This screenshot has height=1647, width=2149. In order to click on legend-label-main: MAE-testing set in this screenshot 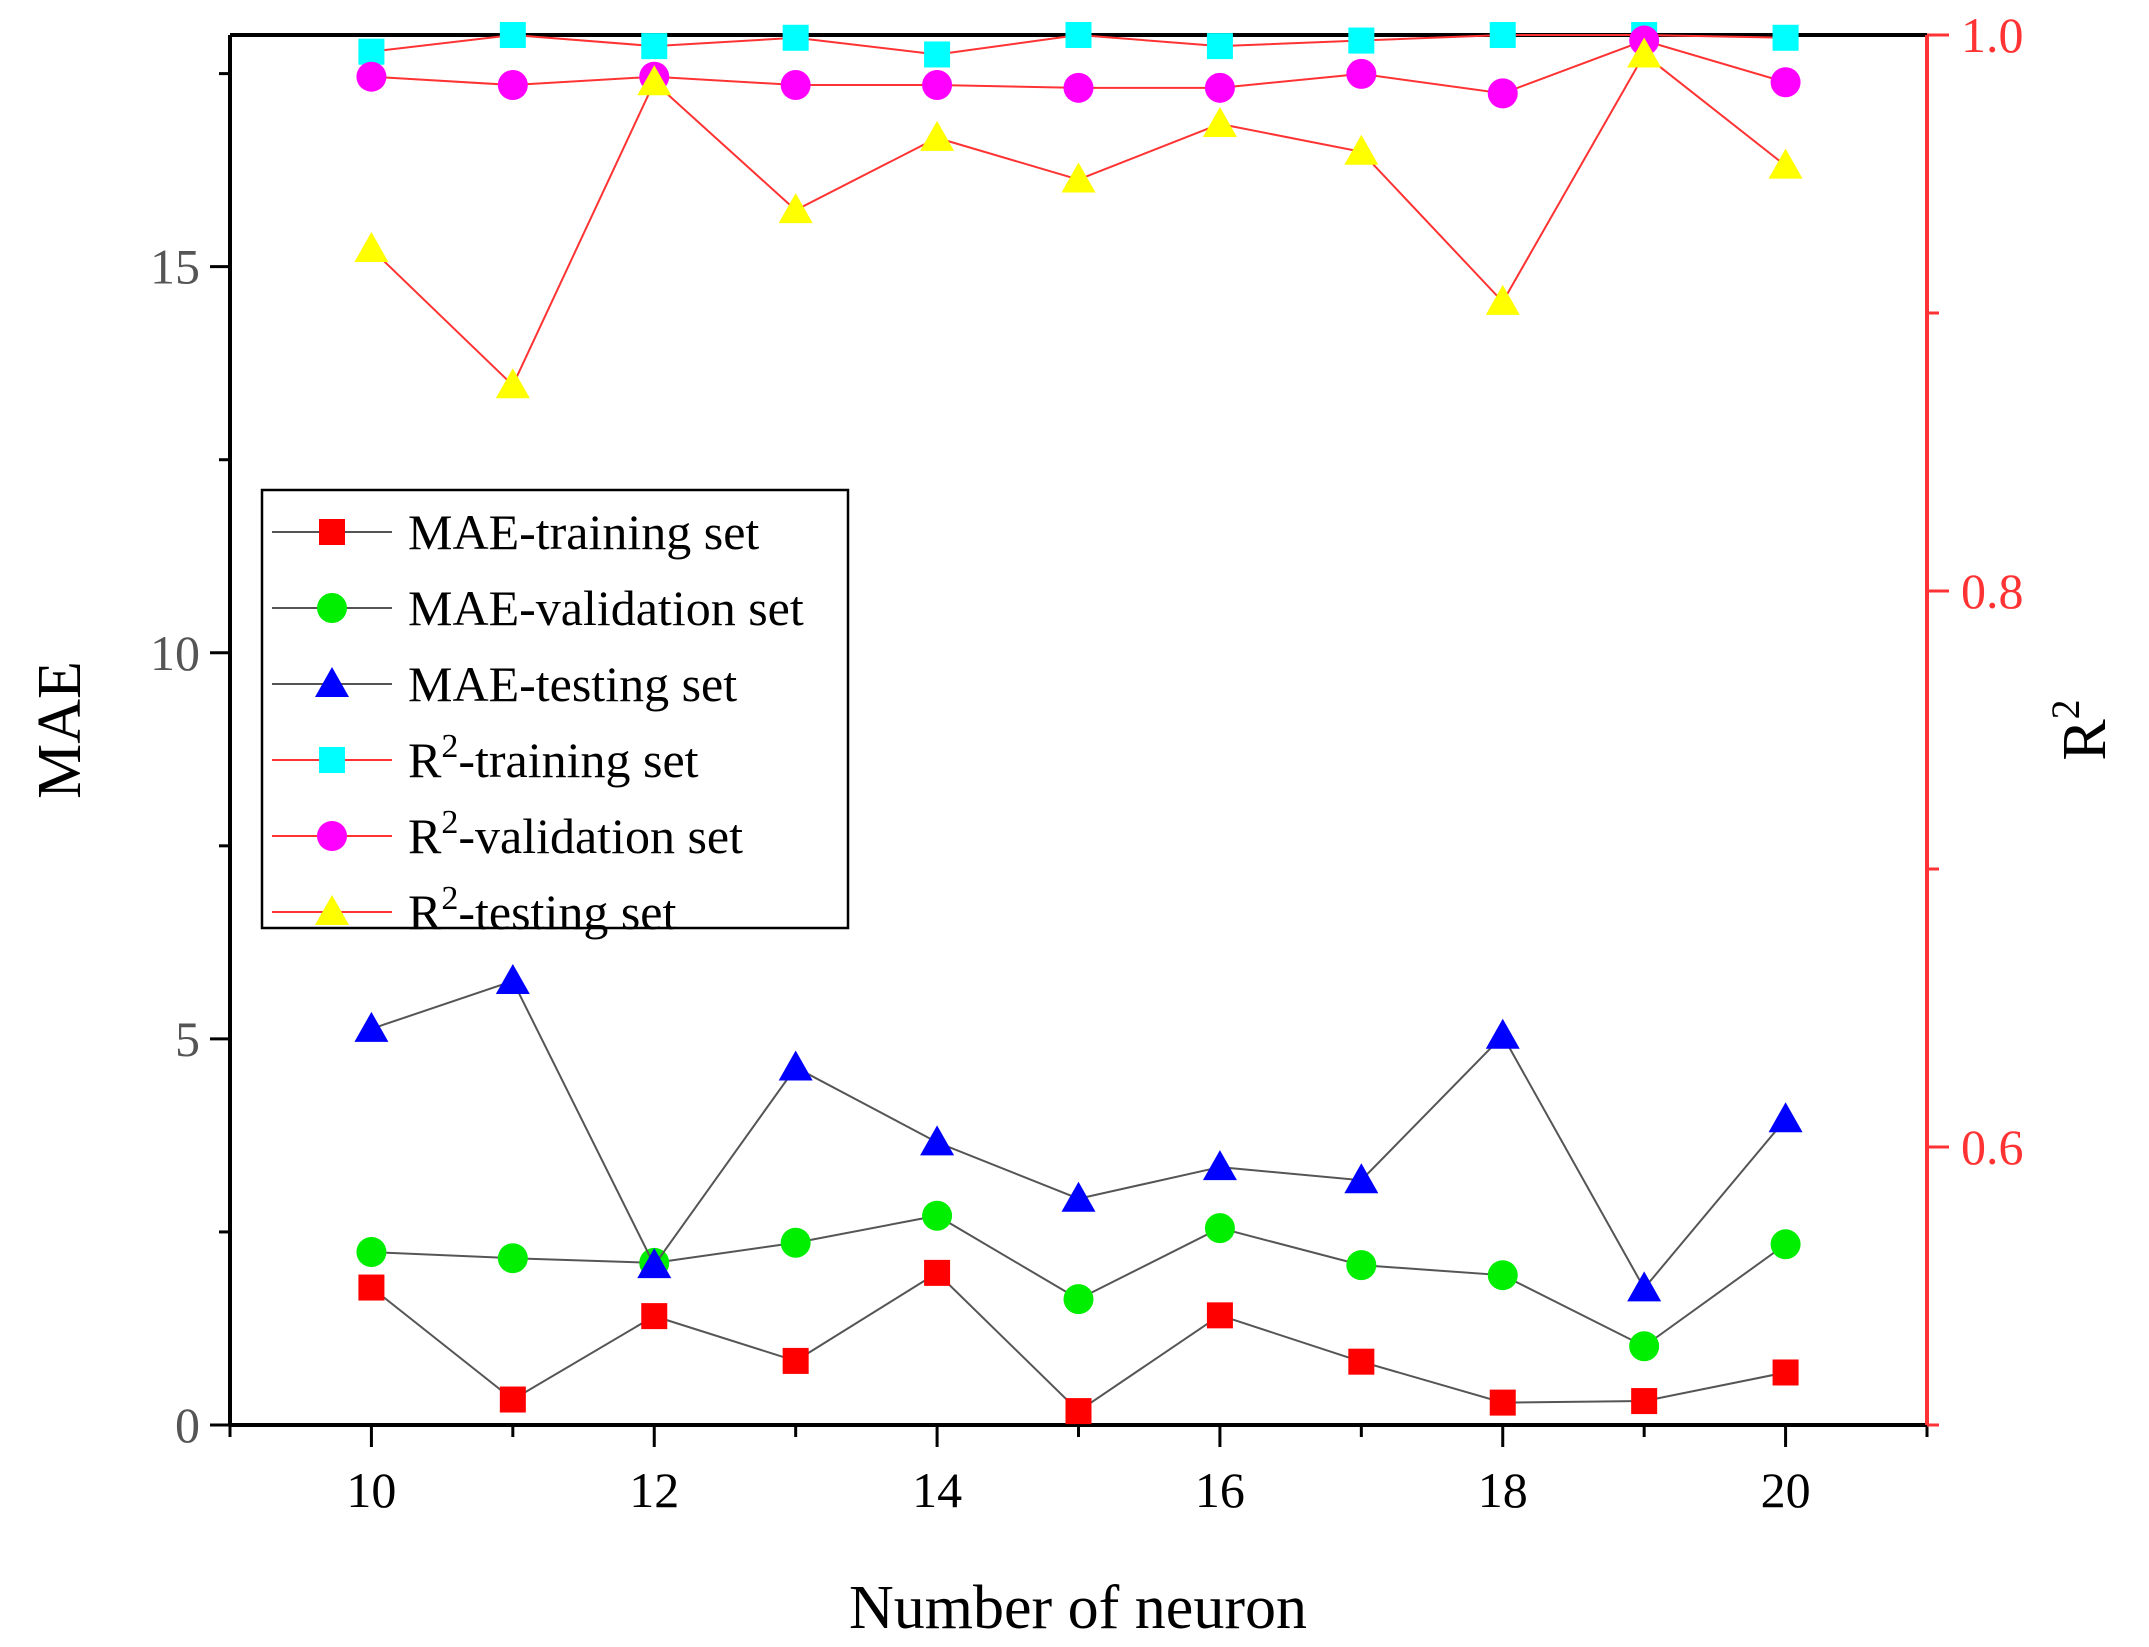, I will do `click(572, 684)`.